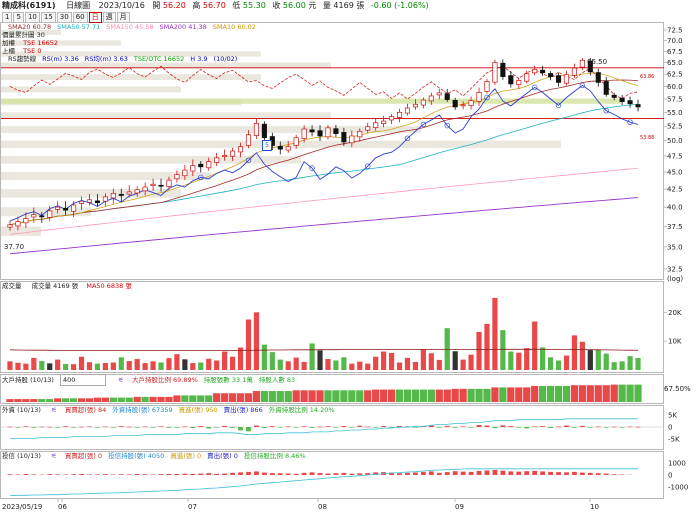 The image size is (700, 513). What do you see at coordinates (267, 145) in the screenshot?
I see `flag-badge: 5` at bounding box center [267, 145].